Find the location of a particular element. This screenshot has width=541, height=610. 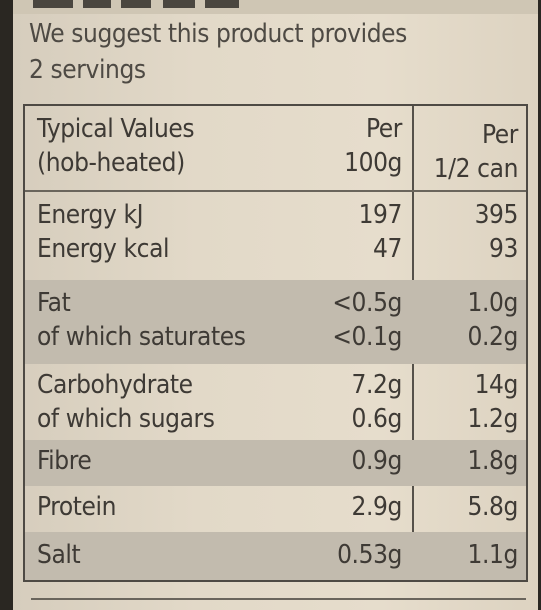

bottom-rule is located at coordinates (278, 599).